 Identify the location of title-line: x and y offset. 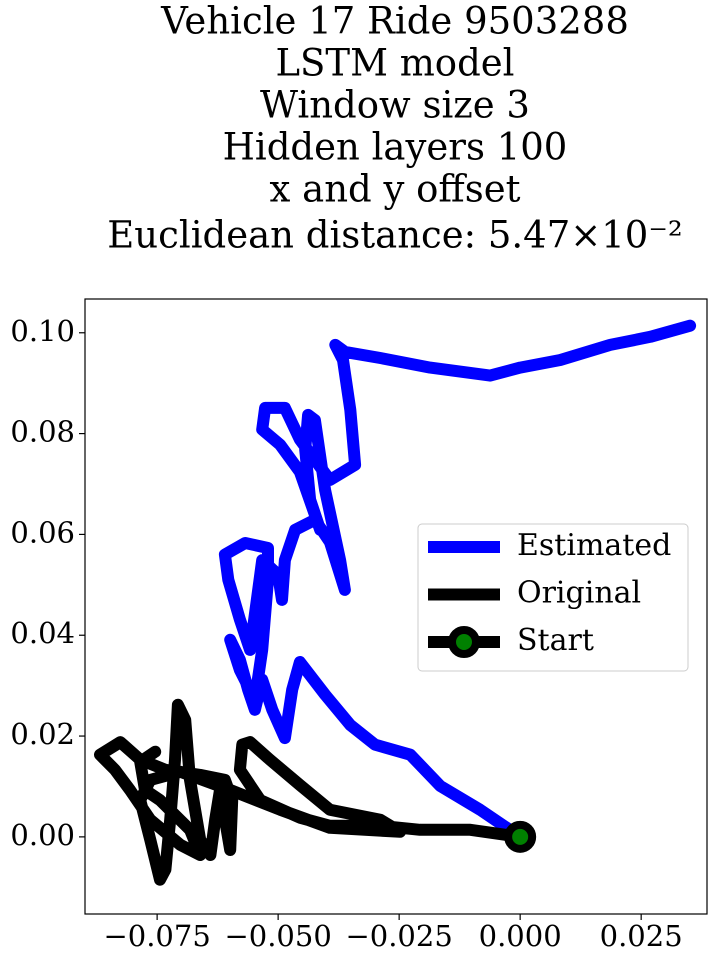
(395, 189).